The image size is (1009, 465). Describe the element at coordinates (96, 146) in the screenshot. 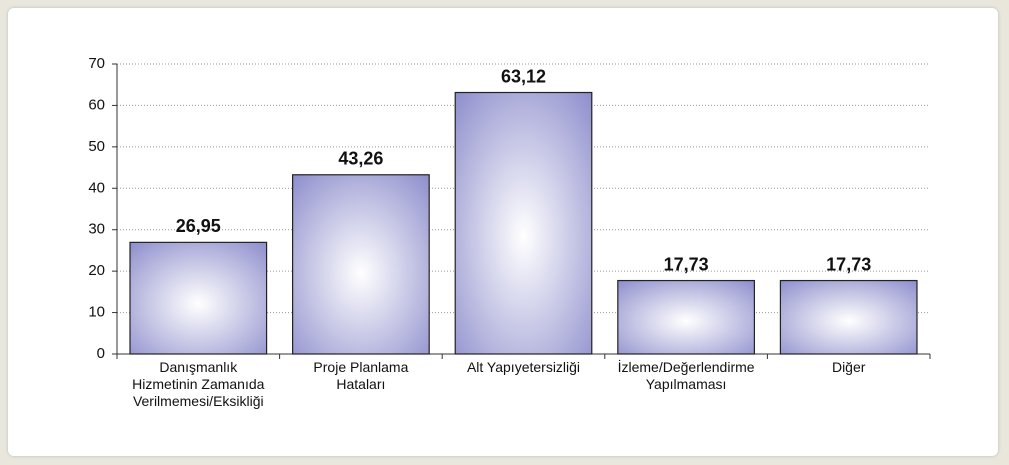

I see `y-tick-label: 50` at that location.